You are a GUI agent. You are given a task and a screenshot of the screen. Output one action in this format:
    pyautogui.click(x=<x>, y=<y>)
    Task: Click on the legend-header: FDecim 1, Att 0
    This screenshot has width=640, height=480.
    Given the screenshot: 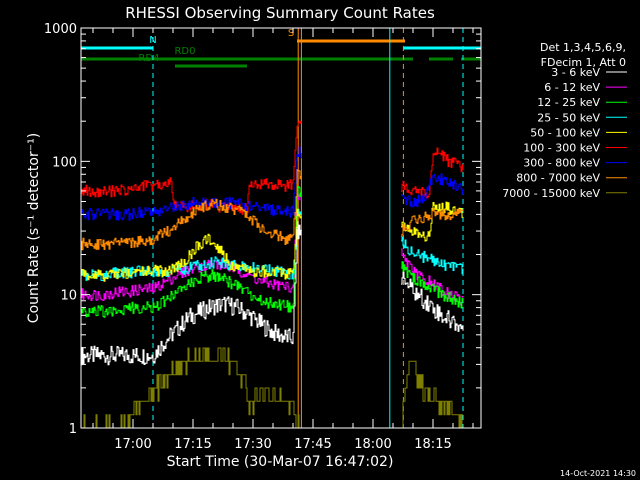 What is the action you would take?
    pyautogui.click(x=583, y=62)
    